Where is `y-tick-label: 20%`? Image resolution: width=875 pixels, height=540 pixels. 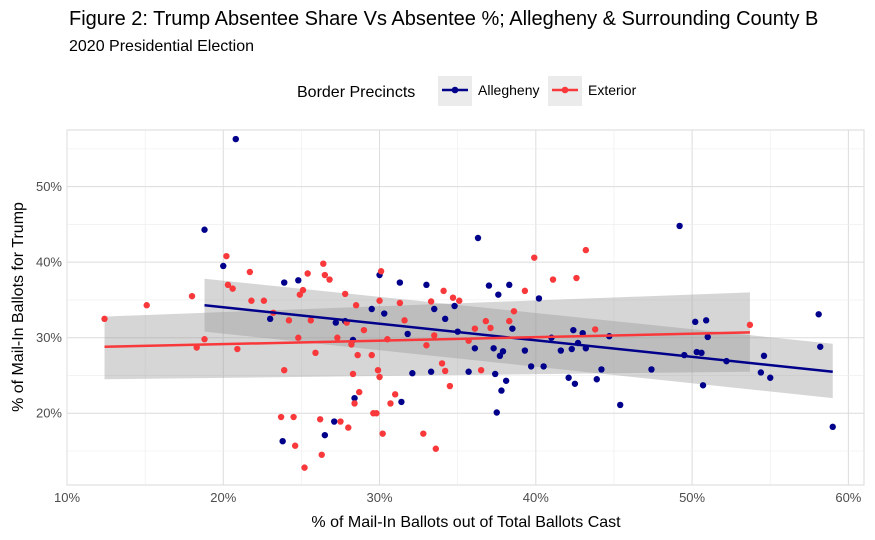
y-tick-label: 20% is located at coordinates (49, 413).